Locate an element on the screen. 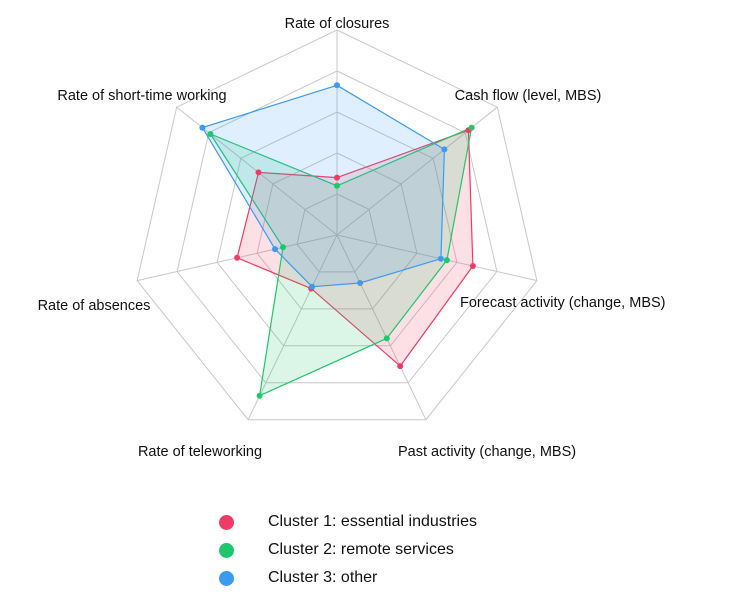 The height and width of the screenshot is (600, 730). legend-item-cluster-3: Cluster 3: other is located at coordinates (346, 578).